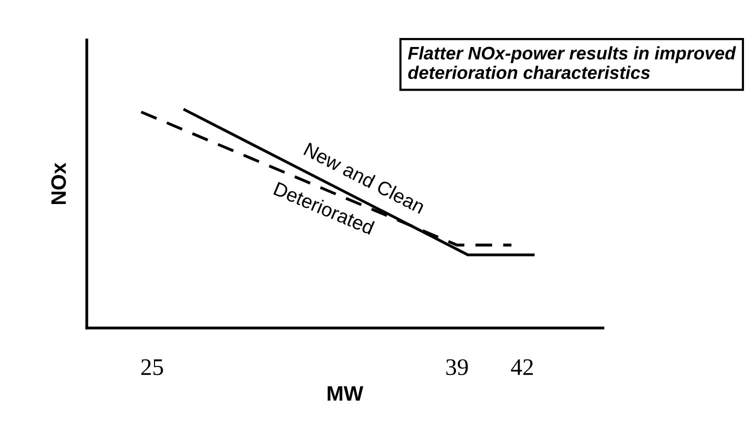 The width and height of the screenshot is (748, 421). Describe the element at coordinates (521, 367) in the screenshot. I see `x-tick-label: 42` at that location.